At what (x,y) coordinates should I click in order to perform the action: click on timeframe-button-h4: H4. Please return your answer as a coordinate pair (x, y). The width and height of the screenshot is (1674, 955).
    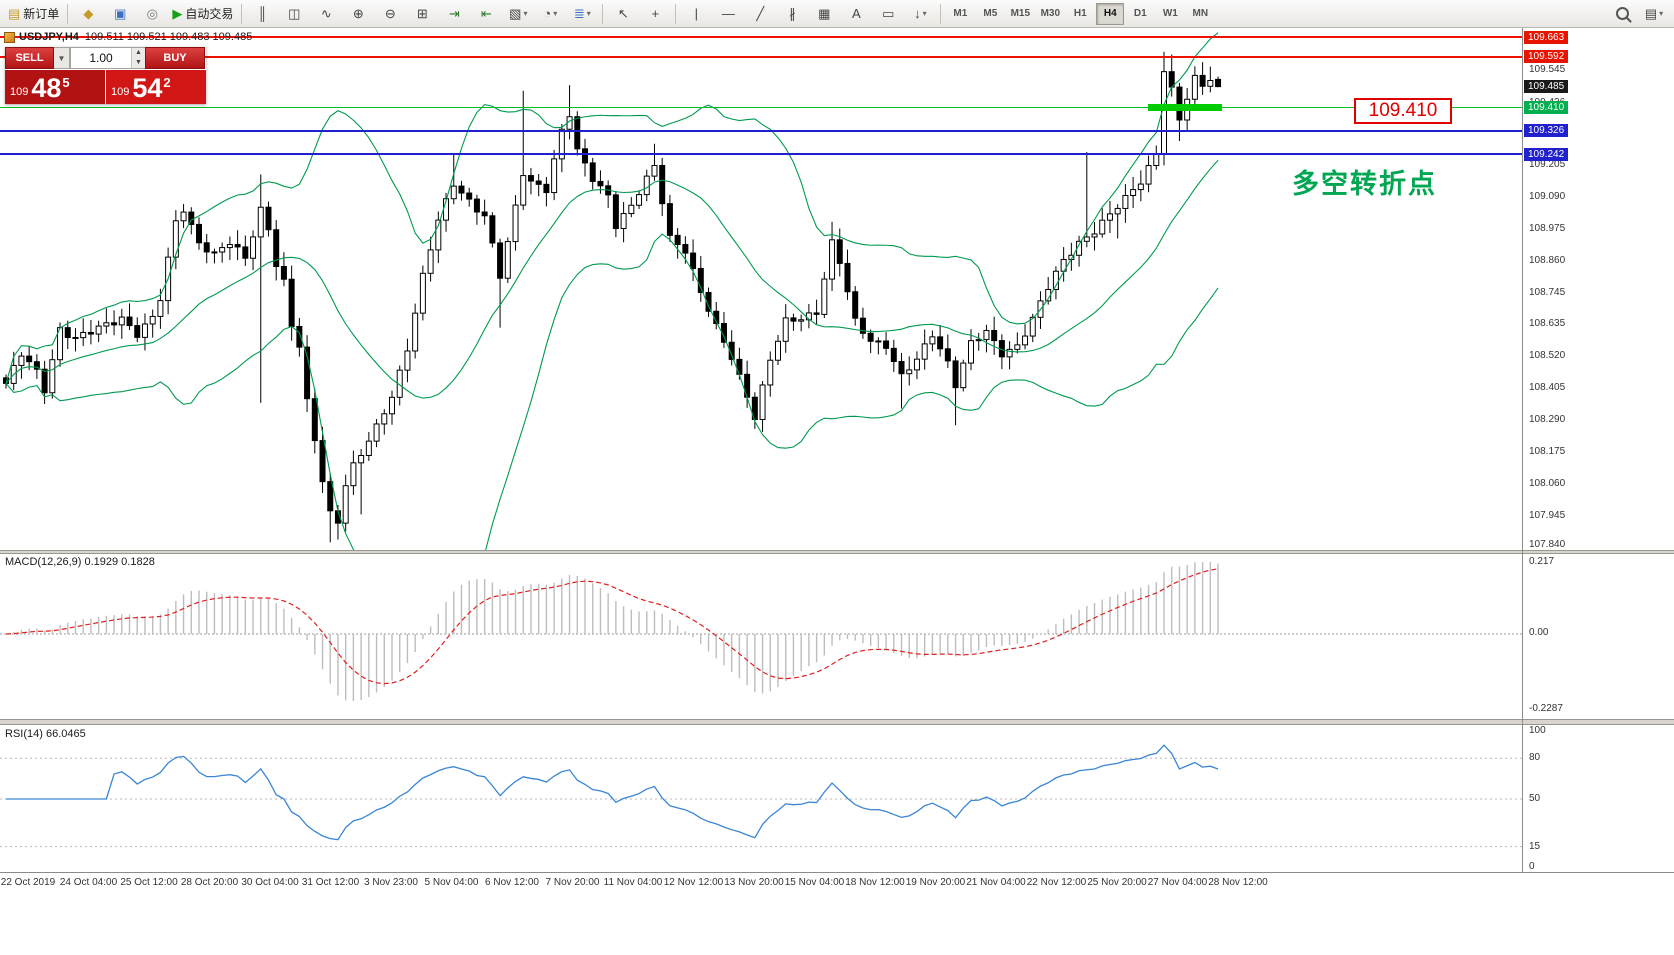
    Looking at the image, I should click on (1110, 13).